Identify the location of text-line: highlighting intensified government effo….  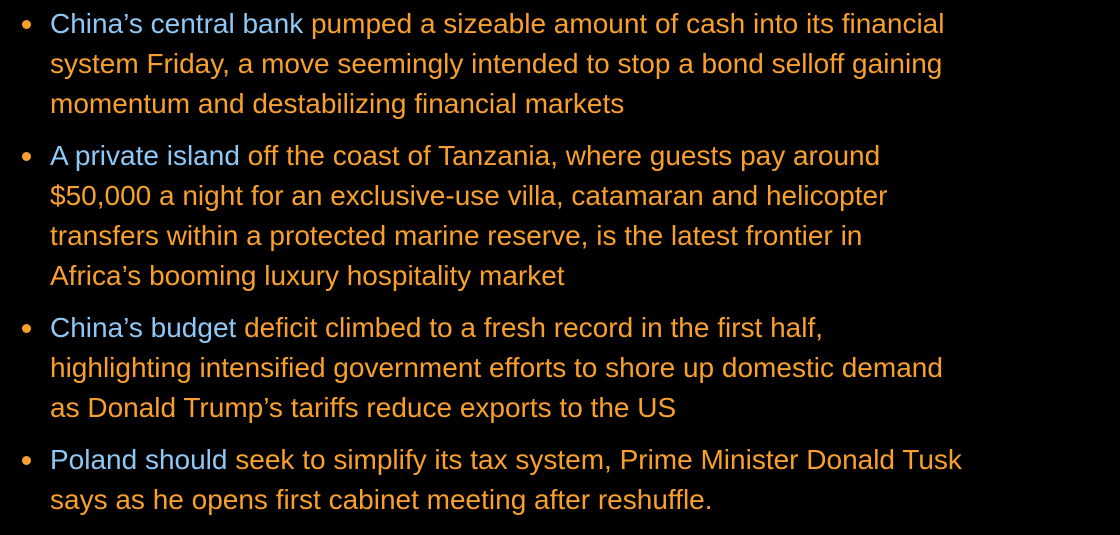
(585, 368).